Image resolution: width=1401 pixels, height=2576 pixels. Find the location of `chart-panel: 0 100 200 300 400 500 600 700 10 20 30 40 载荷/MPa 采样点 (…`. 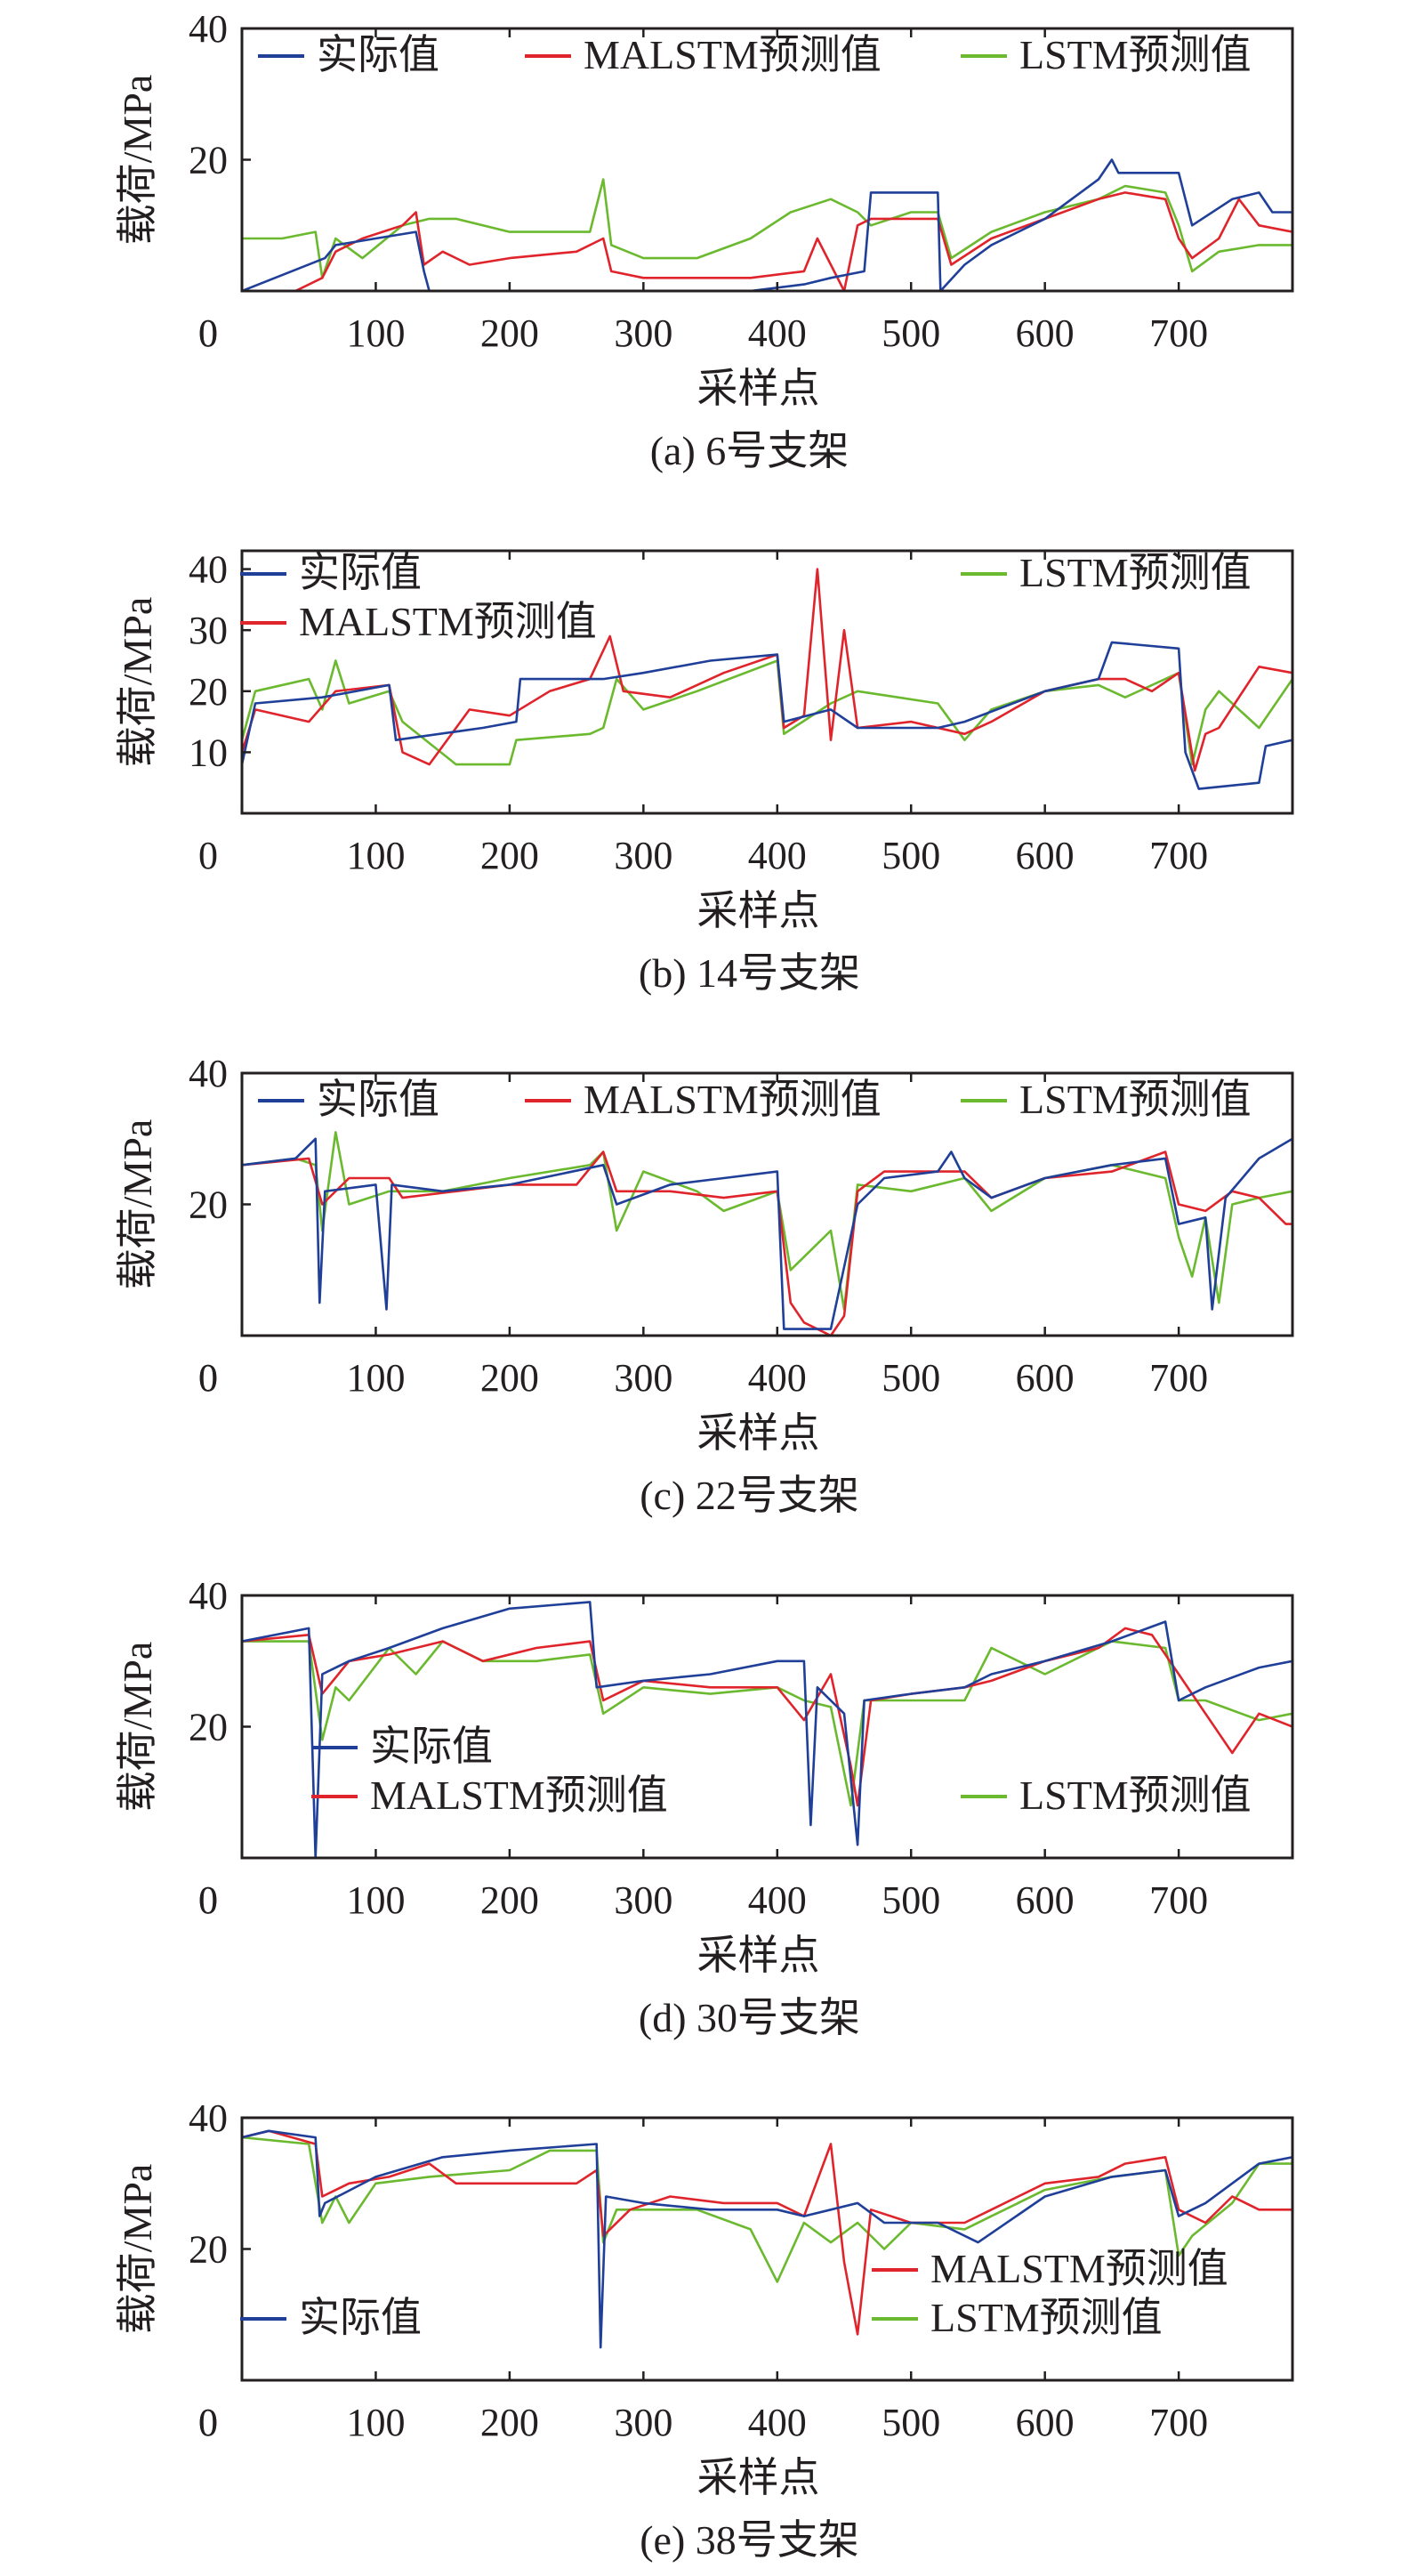

chart-panel: 0 100 200 300 400 500 600 700 10 20 30 40 载荷/MPa 采样点 (… is located at coordinates (704, 772).